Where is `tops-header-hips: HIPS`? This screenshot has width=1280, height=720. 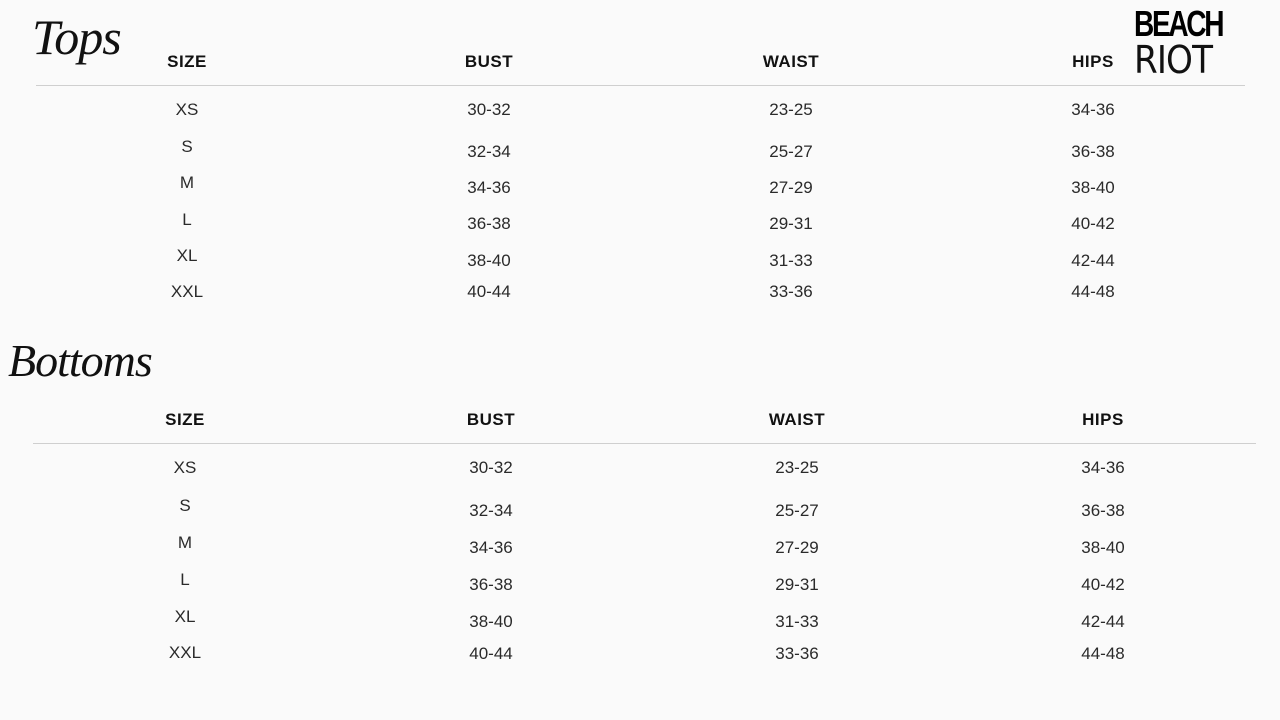 tops-header-hips: HIPS is located at coordinates (1093, 61).